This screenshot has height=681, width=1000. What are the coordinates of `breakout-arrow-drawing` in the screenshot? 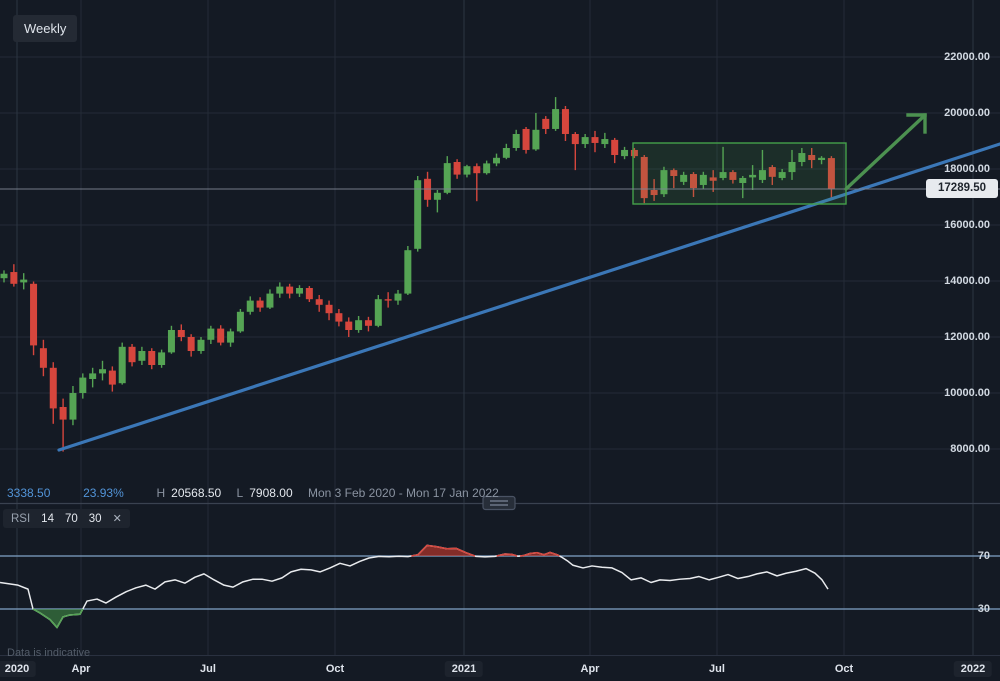 It's located at (885, 152).